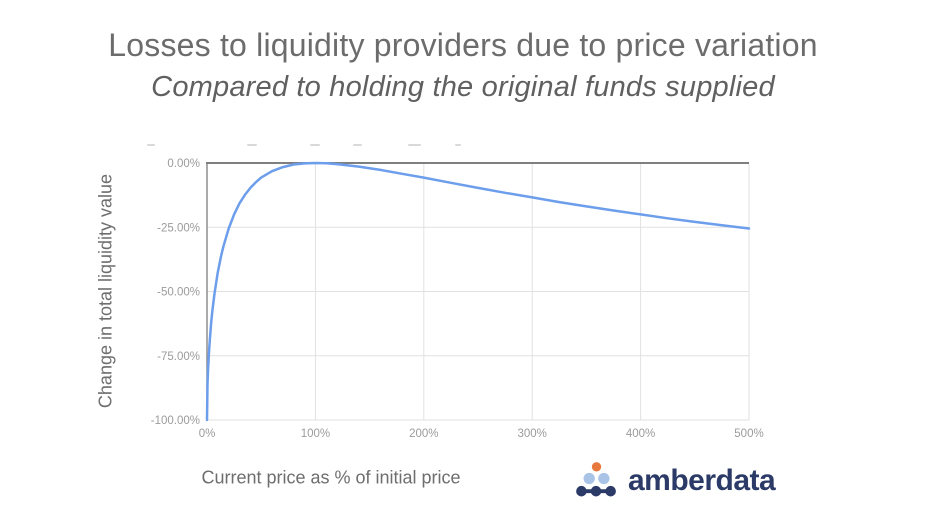 This screenshot has width=926, height=514. Describe the element at coordinates (178, 357) in the screenshot. I see `y-tick-label: -75.00%` at that location.